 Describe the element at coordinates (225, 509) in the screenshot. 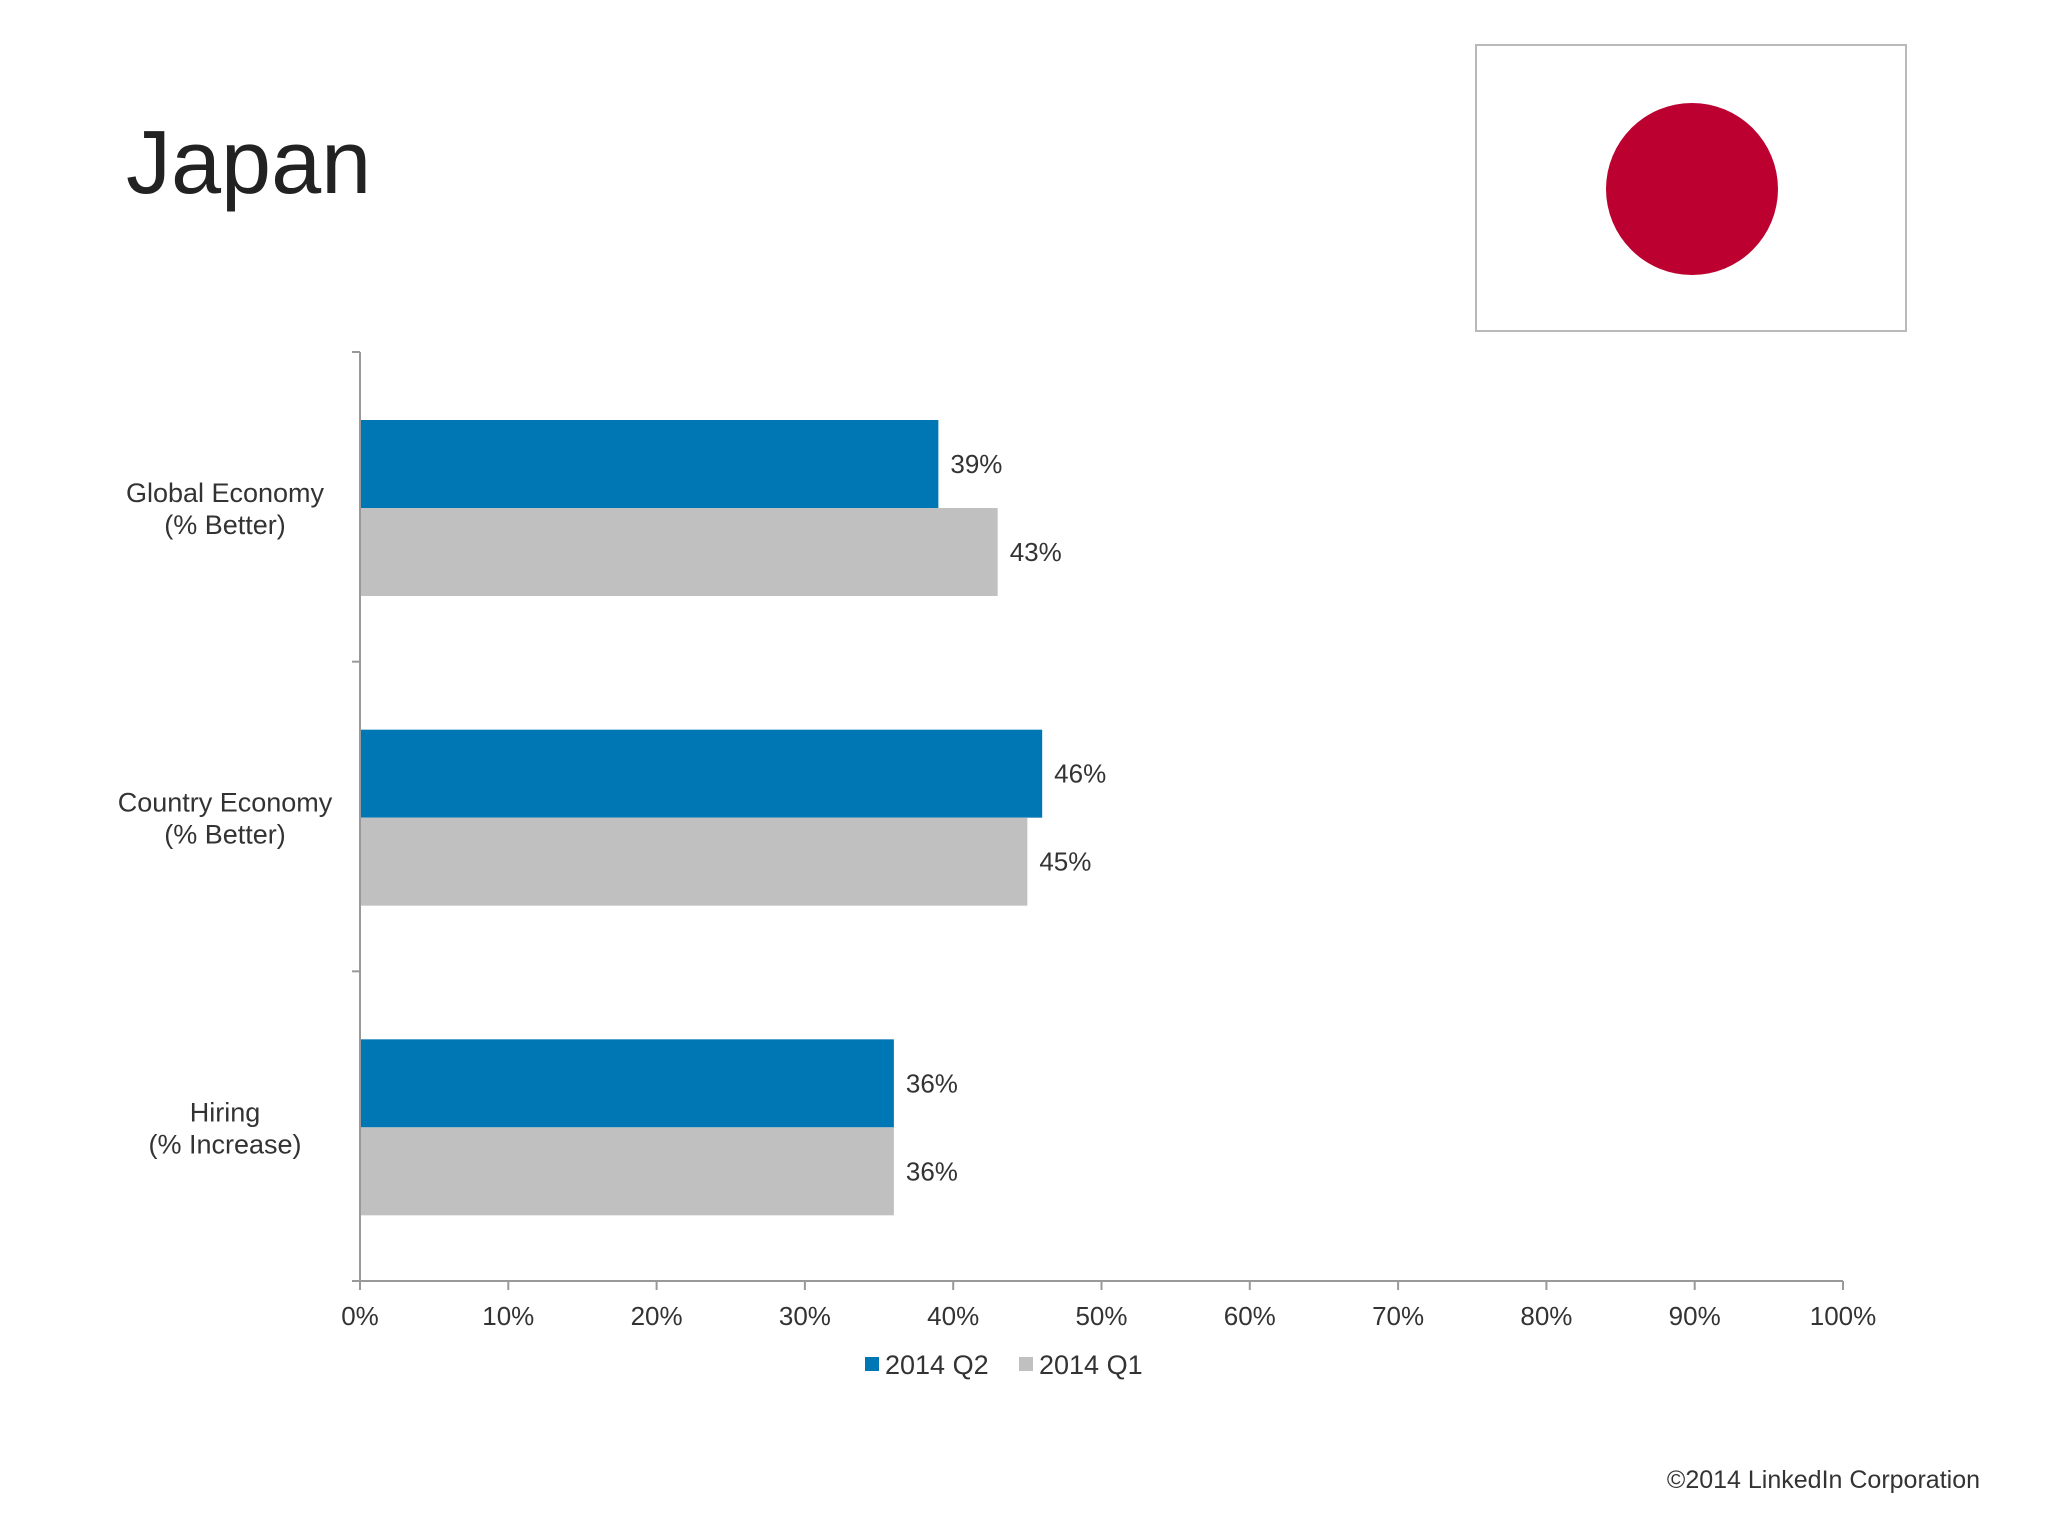

I see `category-label: Global Economy (% Better)` at that location.